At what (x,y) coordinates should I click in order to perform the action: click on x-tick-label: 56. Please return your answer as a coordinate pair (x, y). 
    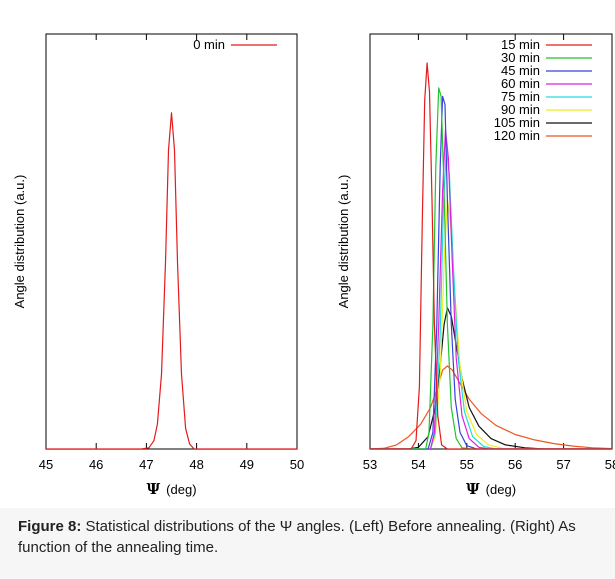
    Looking at the image, I should click on (515, 464).